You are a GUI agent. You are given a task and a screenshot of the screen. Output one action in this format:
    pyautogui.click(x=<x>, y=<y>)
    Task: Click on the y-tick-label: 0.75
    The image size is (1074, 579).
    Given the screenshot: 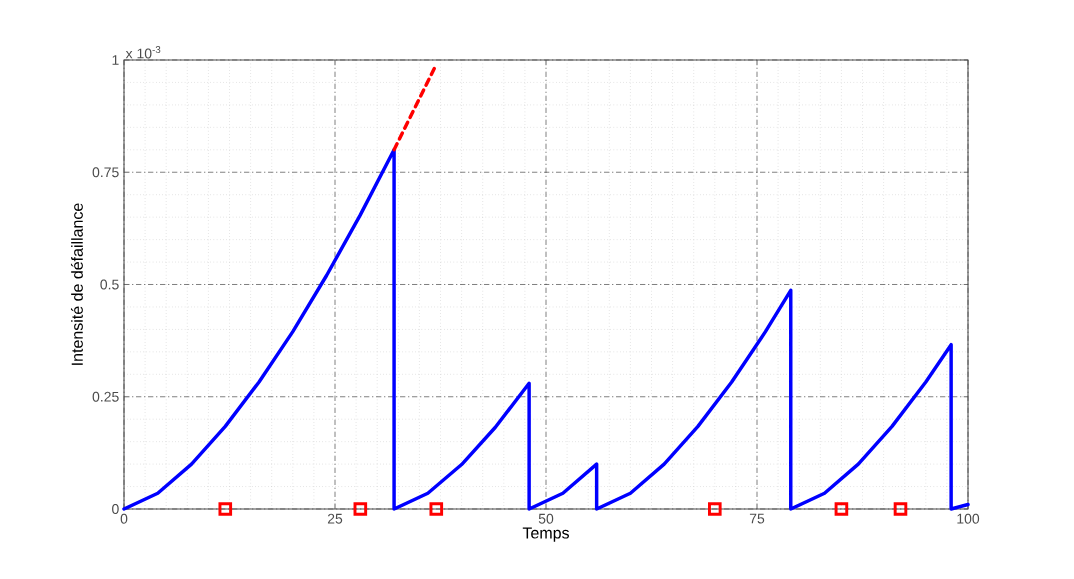 What is the action you would take?
    pyautogui.click(x=105, y=172)
    